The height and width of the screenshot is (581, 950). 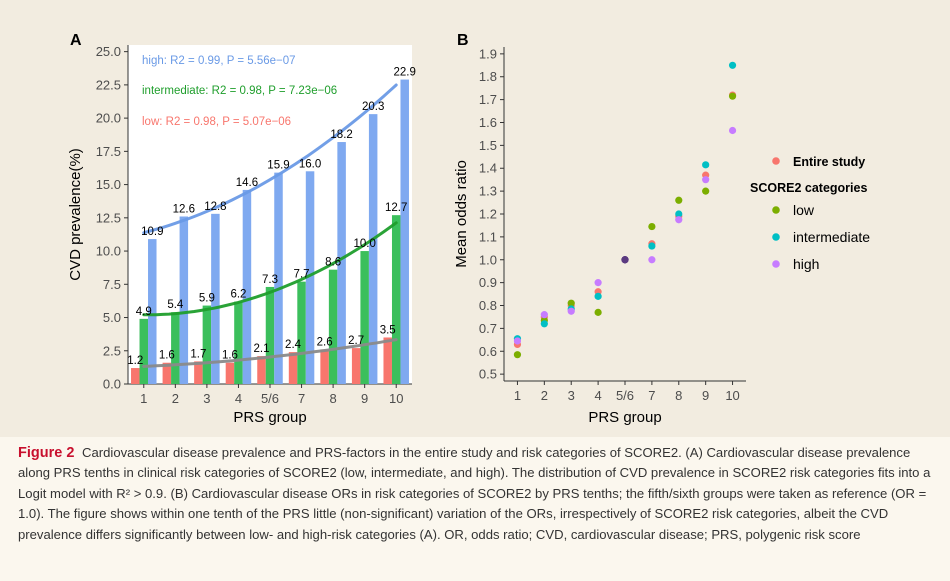 I want to click on y-tick-label-a: 22.5, so click(x=108, y=84).